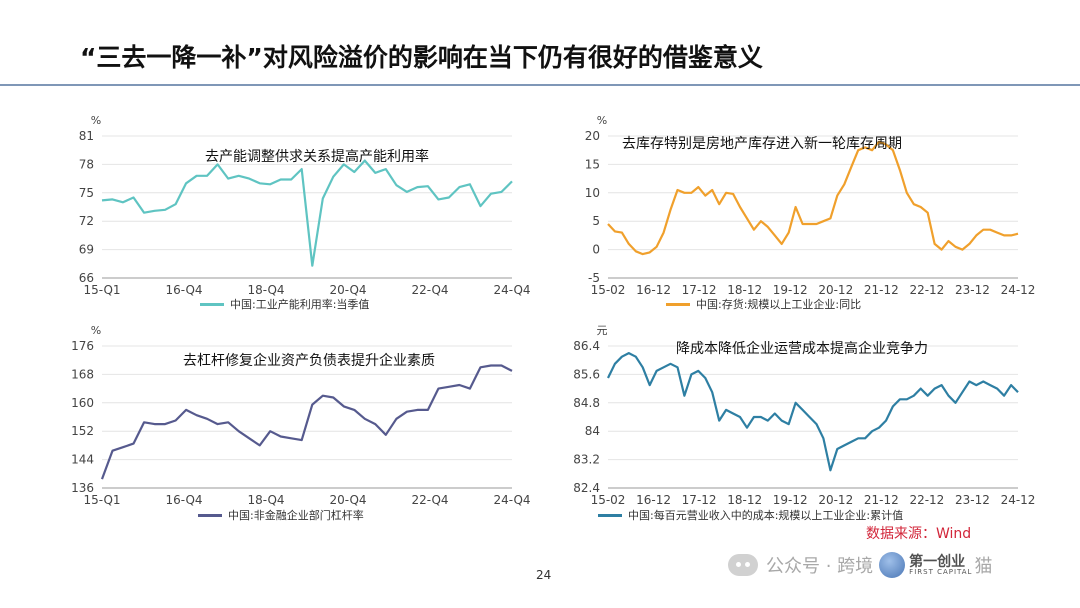  I want to click on chart-legend: 中国:每百元营业收入中的成本:规模以上工业企业:累计值, so click(750, 515).